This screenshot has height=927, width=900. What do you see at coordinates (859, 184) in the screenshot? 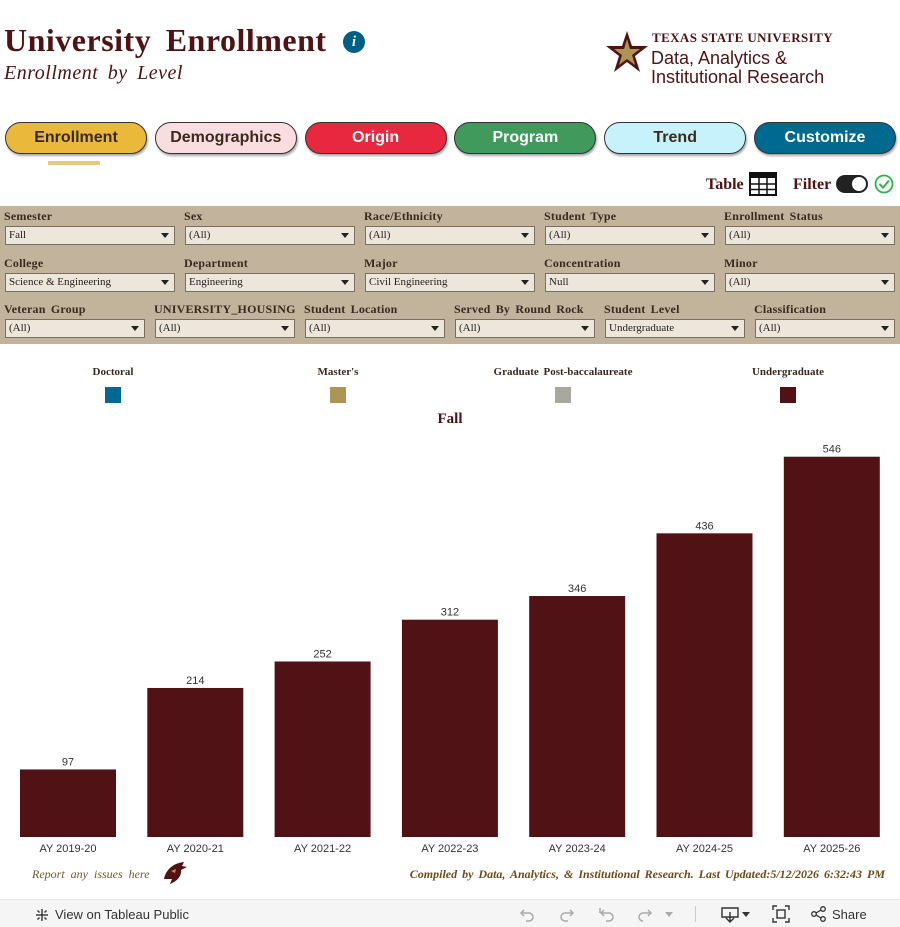
I see `toggle-knob` at bounding box center [859, 184].